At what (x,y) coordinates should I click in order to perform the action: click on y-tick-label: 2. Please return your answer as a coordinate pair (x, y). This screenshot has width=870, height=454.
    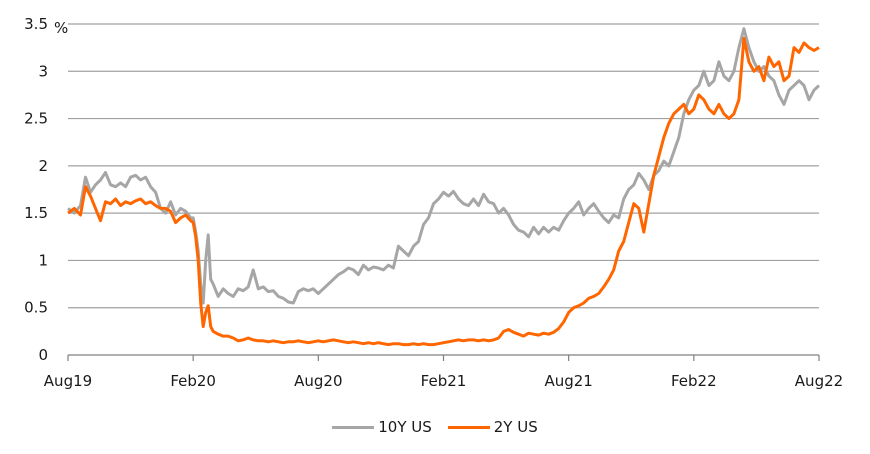
    Looking at the image, I should click on (43, 166).